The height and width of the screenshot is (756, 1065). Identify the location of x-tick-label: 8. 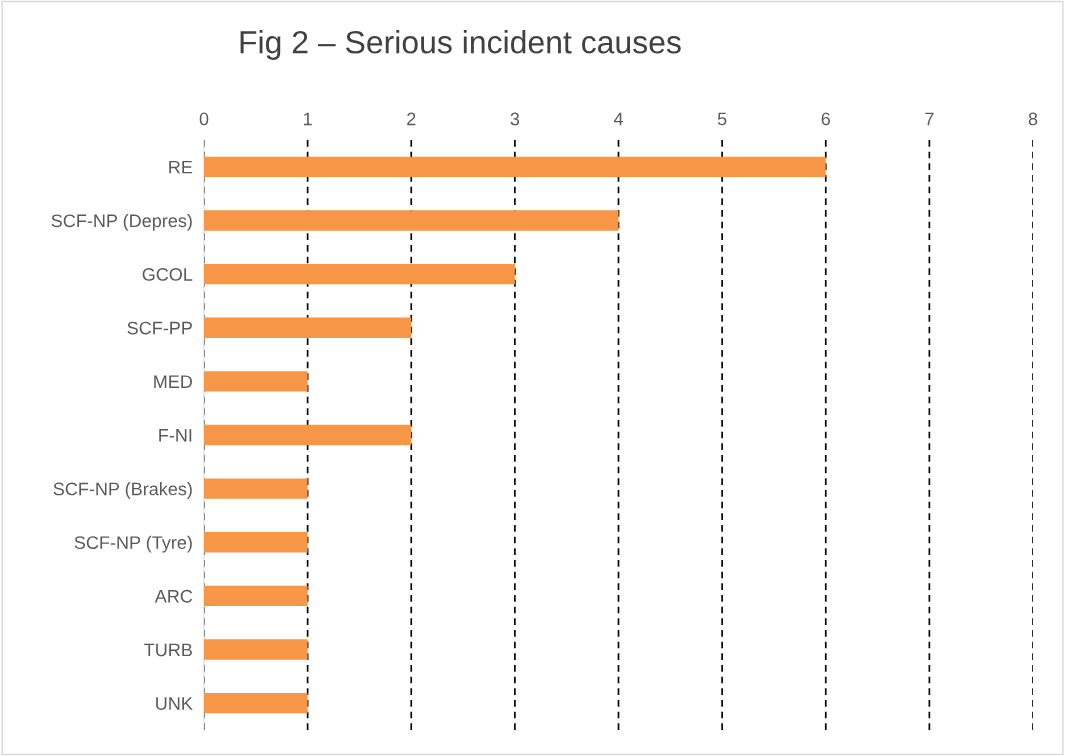
(1033, 119).